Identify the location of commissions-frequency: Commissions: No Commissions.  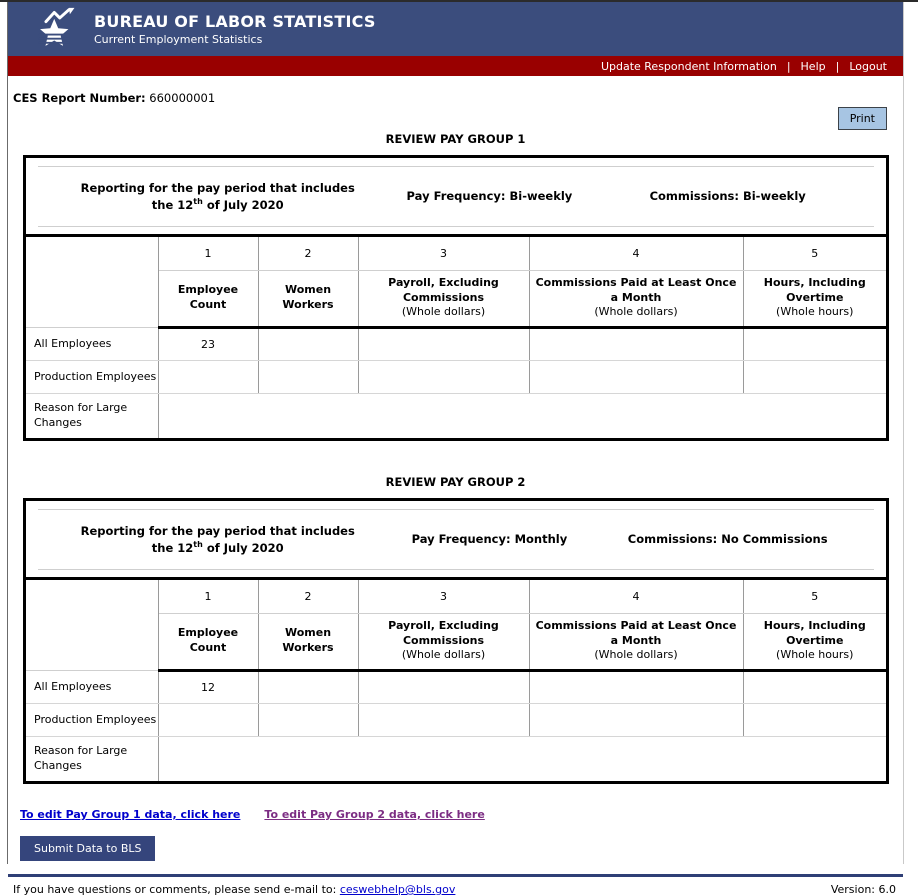
(727, 539).